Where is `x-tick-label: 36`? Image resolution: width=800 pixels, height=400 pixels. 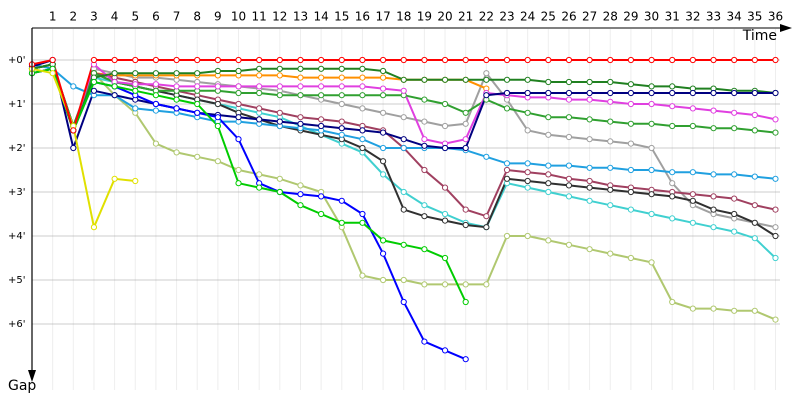
x-tick-label: 36 is located at coordinates (775, 17).